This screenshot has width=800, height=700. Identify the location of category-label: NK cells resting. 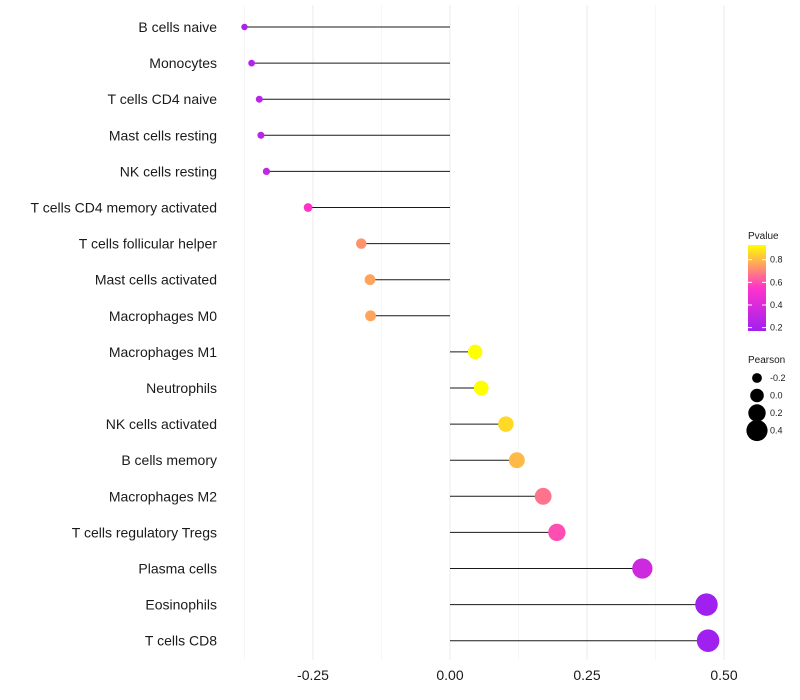
(168, 171).